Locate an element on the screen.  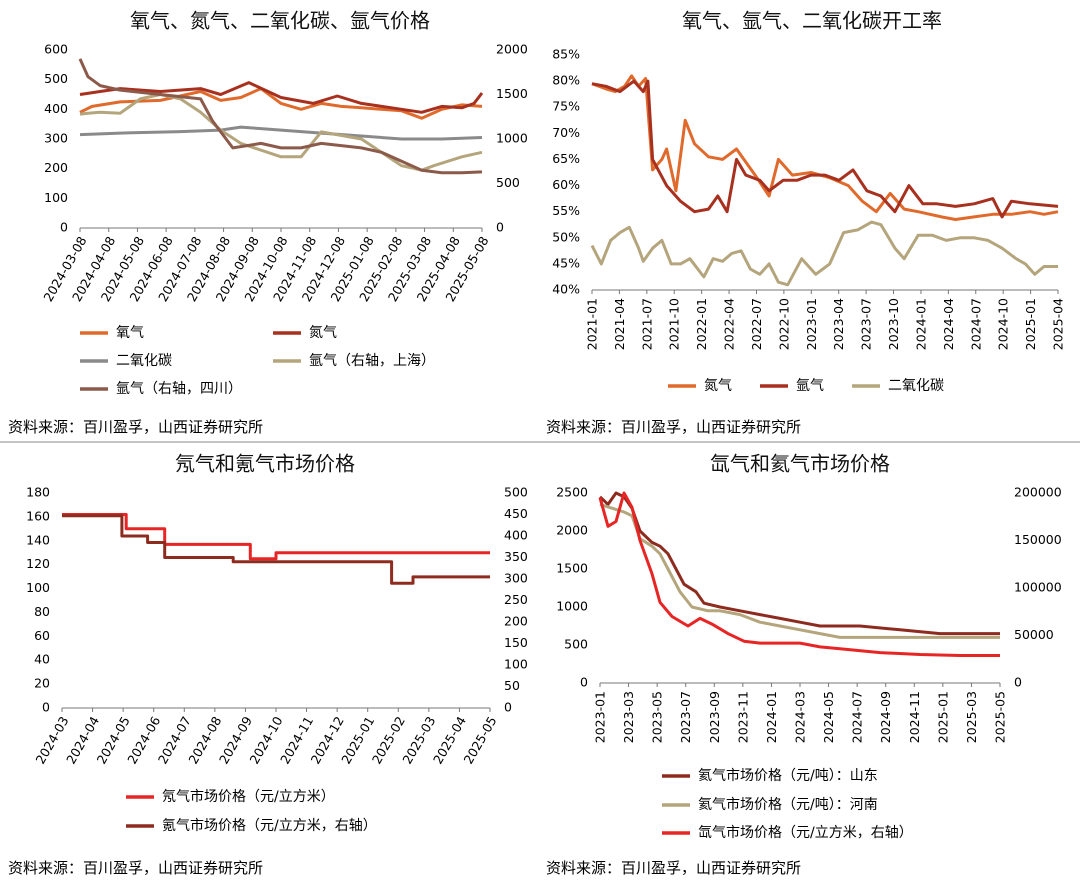
y-tick-label: 600 is located at coordinates (56, 49).